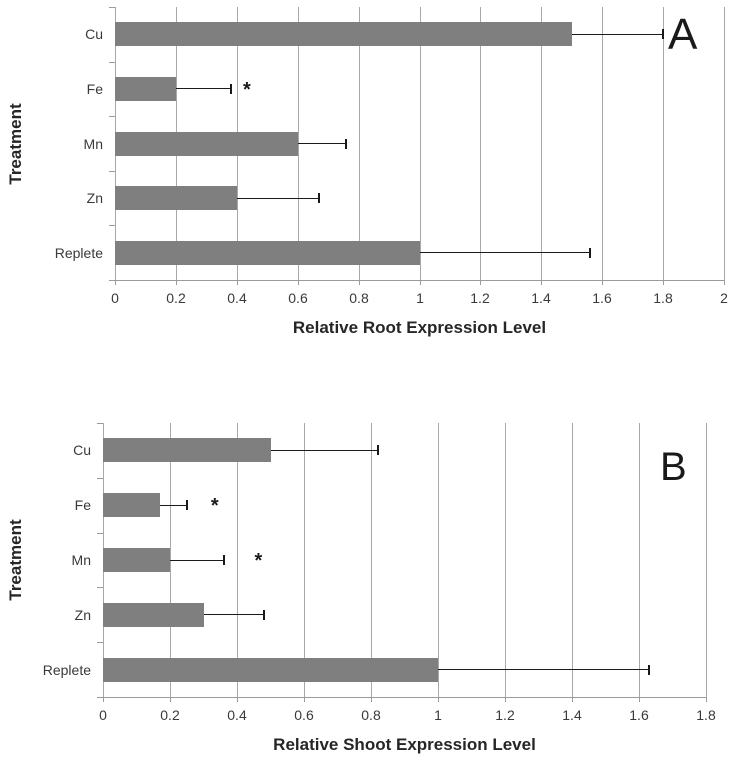 The height and width of the screenshot is (769, 735). Describe the element at coordinates (673, 467) in the screenshot. I see `panel-letter-b: B` at that location.